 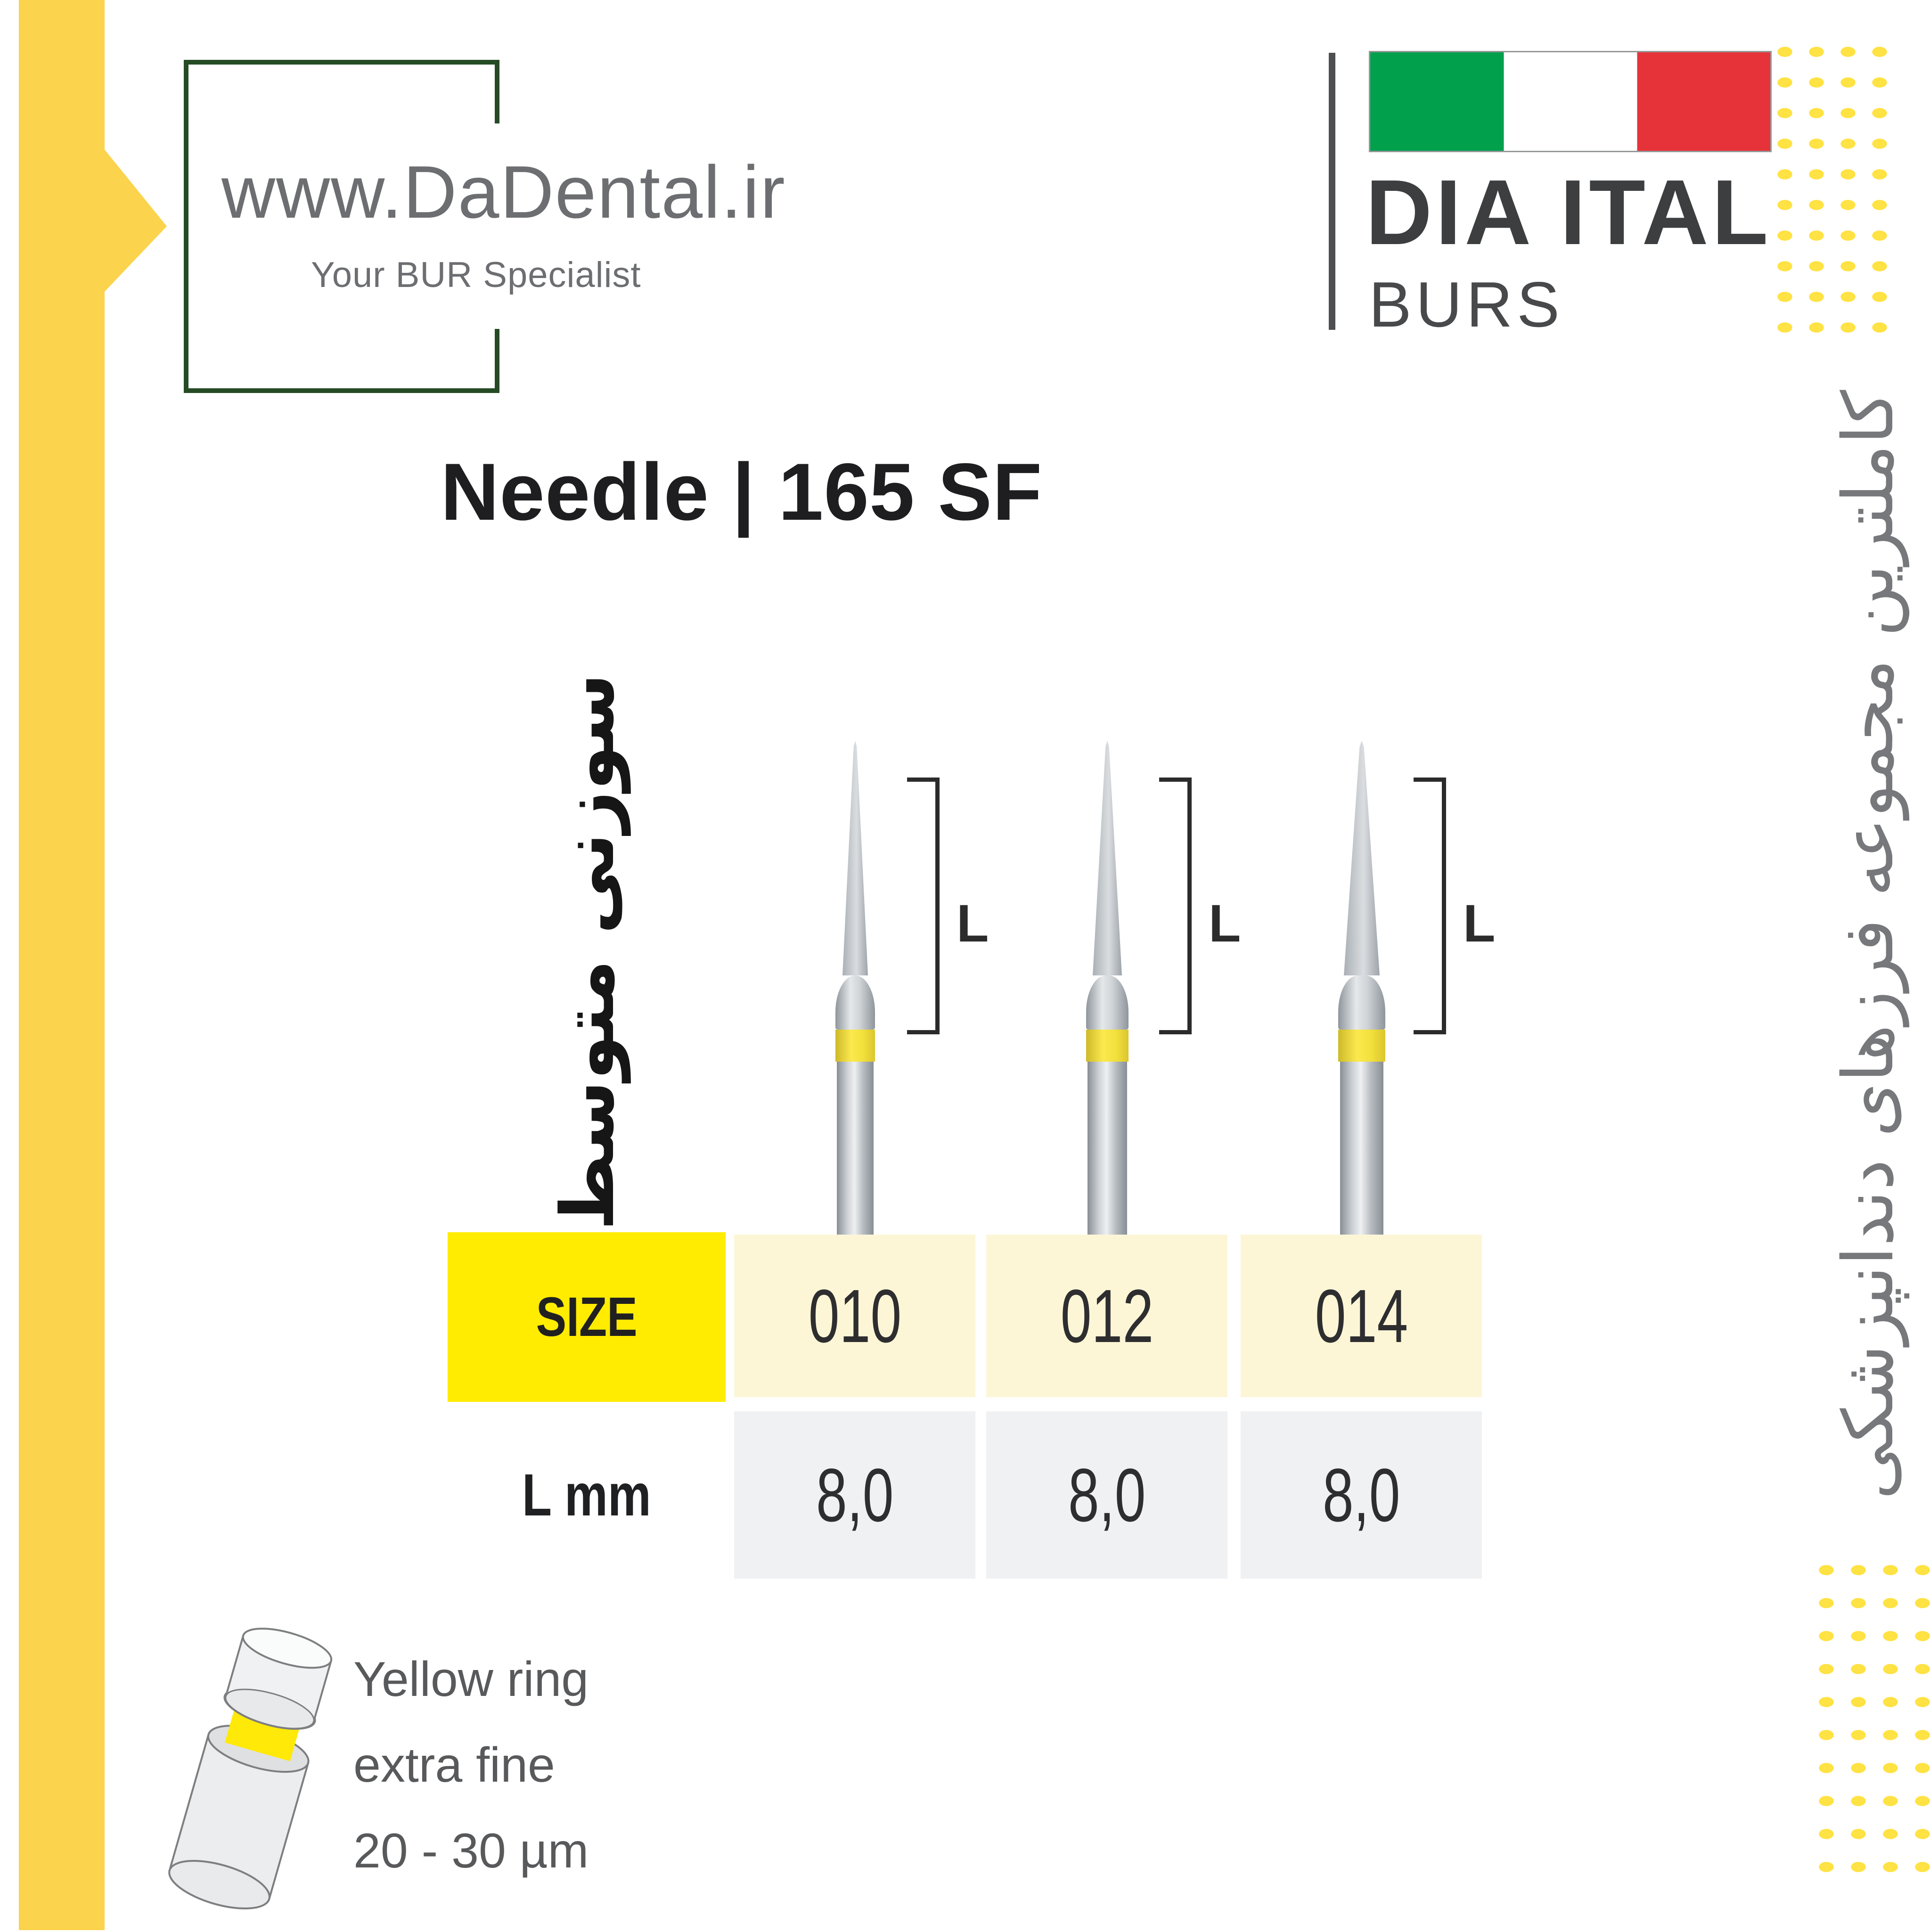 I want to click on size-header-cell: SIZE, so click(x=587, y=1317).